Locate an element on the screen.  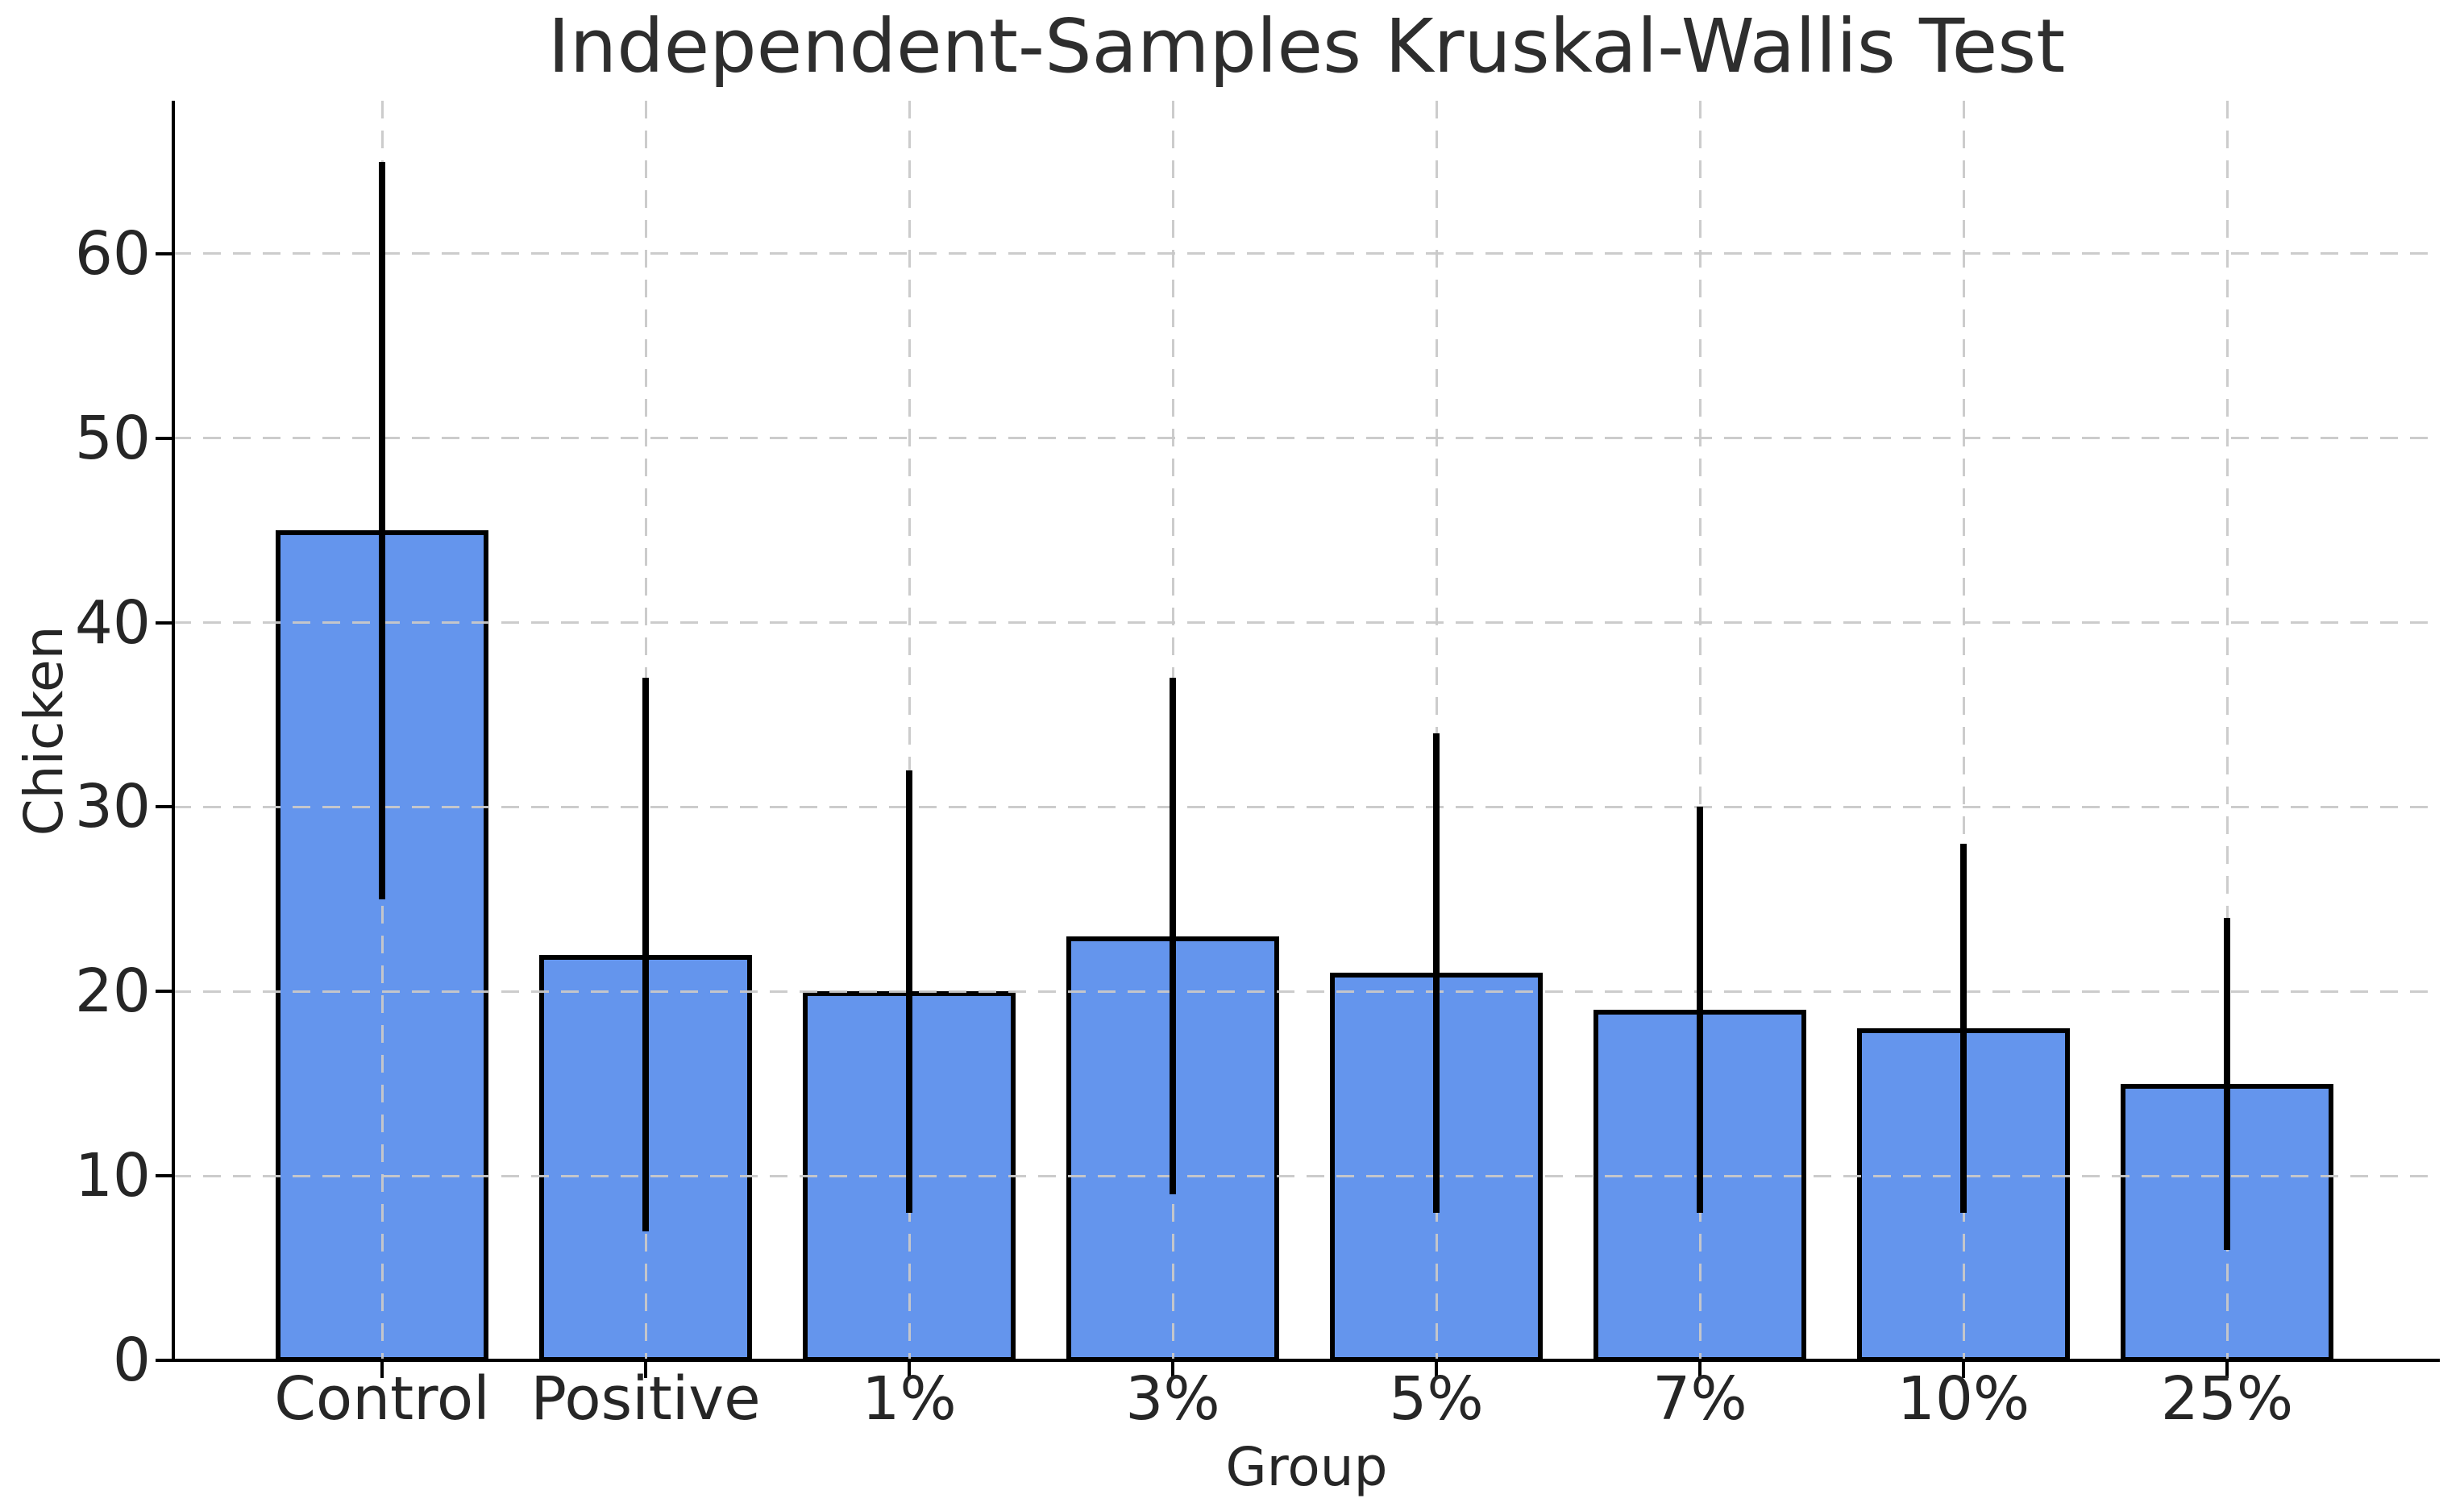
y-tick-label: 60 is located at coordinates (112, 253).